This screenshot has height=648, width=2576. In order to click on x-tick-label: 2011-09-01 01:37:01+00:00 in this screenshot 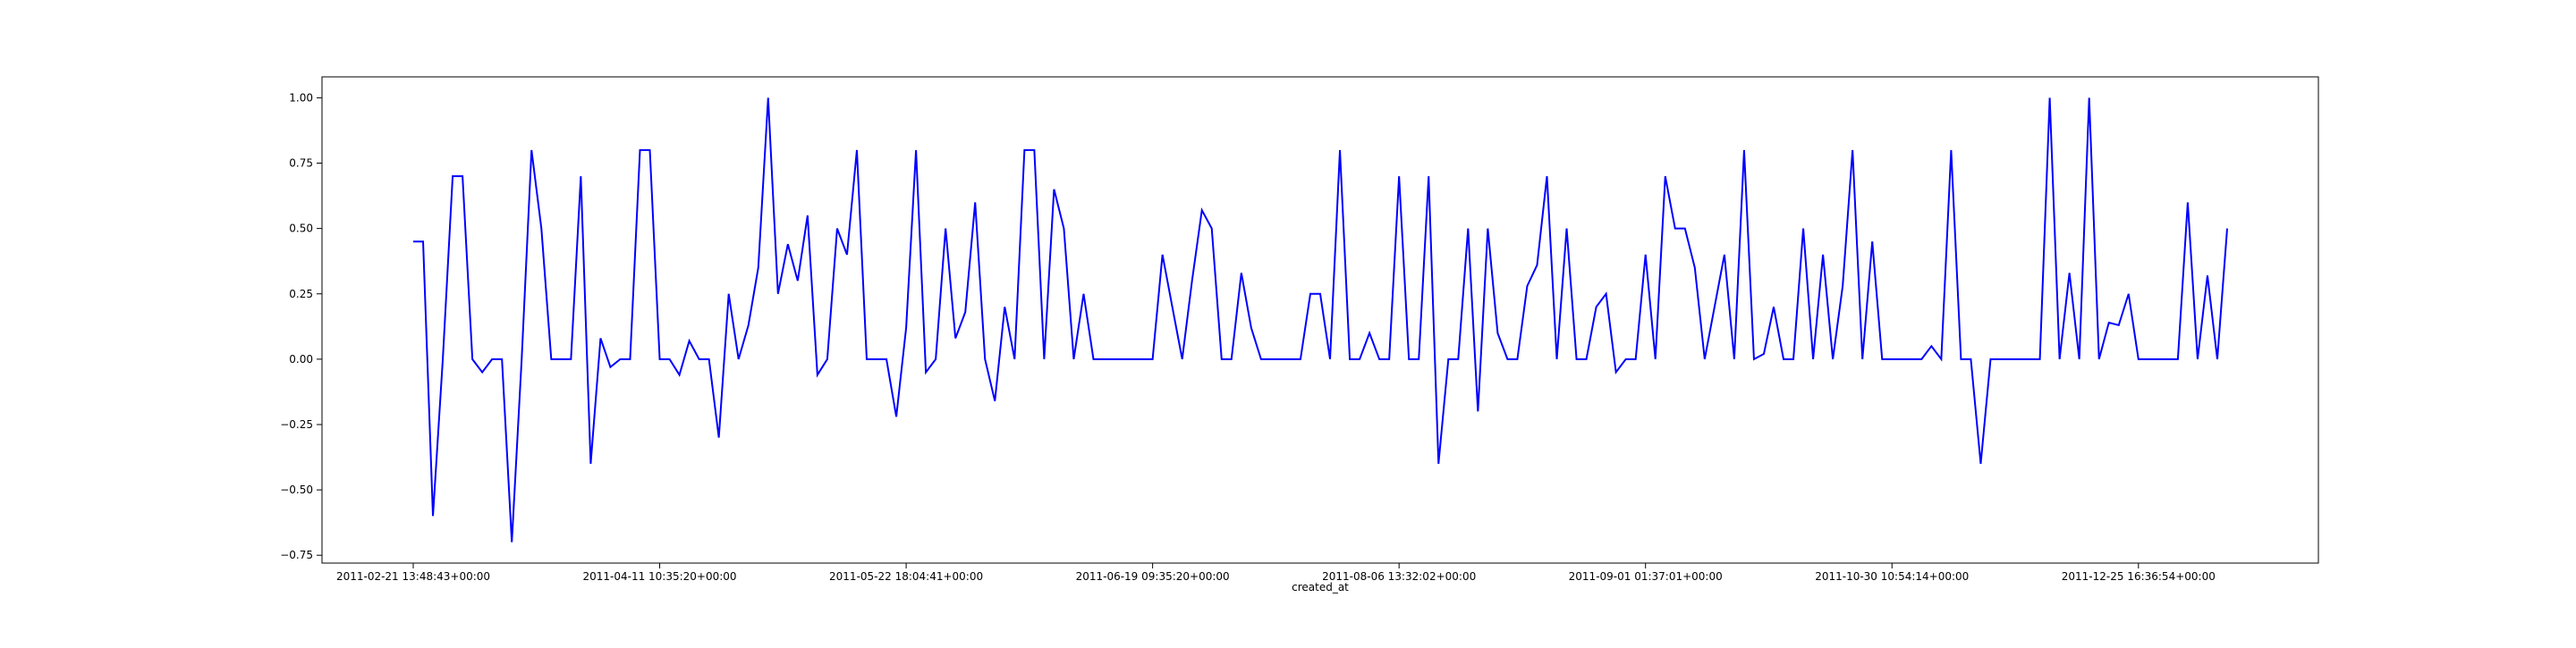, I will do `click(1646, 576)`.